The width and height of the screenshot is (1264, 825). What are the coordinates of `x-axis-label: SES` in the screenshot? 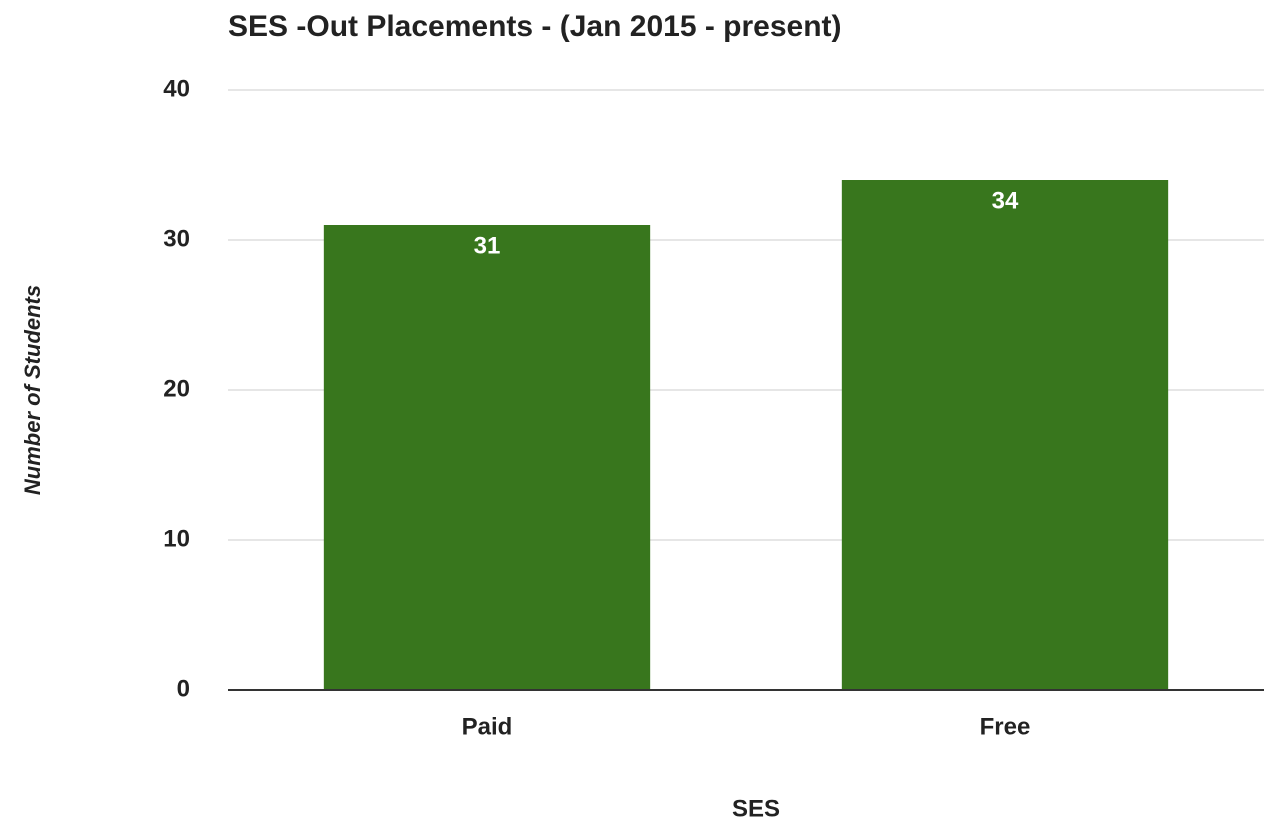 It's located at (756, 808).